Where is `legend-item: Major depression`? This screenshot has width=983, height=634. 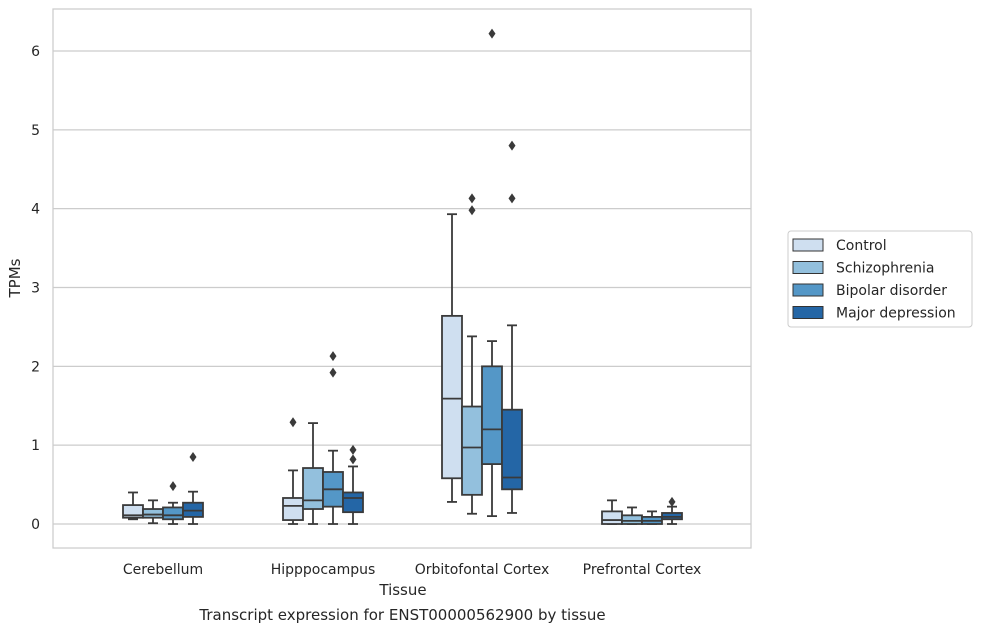
legend-item: Major depression is located at coordinates (874, 314).